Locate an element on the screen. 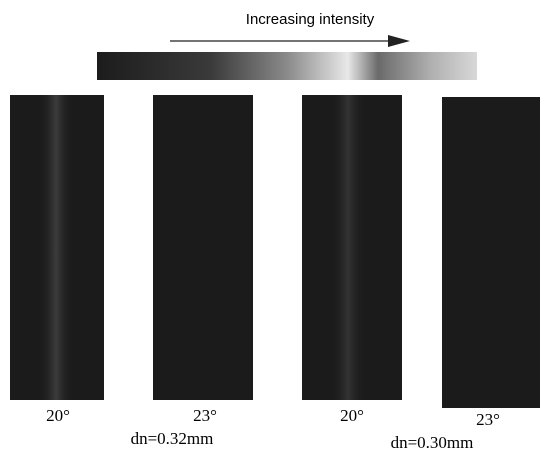  intensity-bar is located at coordinates (287, 66).